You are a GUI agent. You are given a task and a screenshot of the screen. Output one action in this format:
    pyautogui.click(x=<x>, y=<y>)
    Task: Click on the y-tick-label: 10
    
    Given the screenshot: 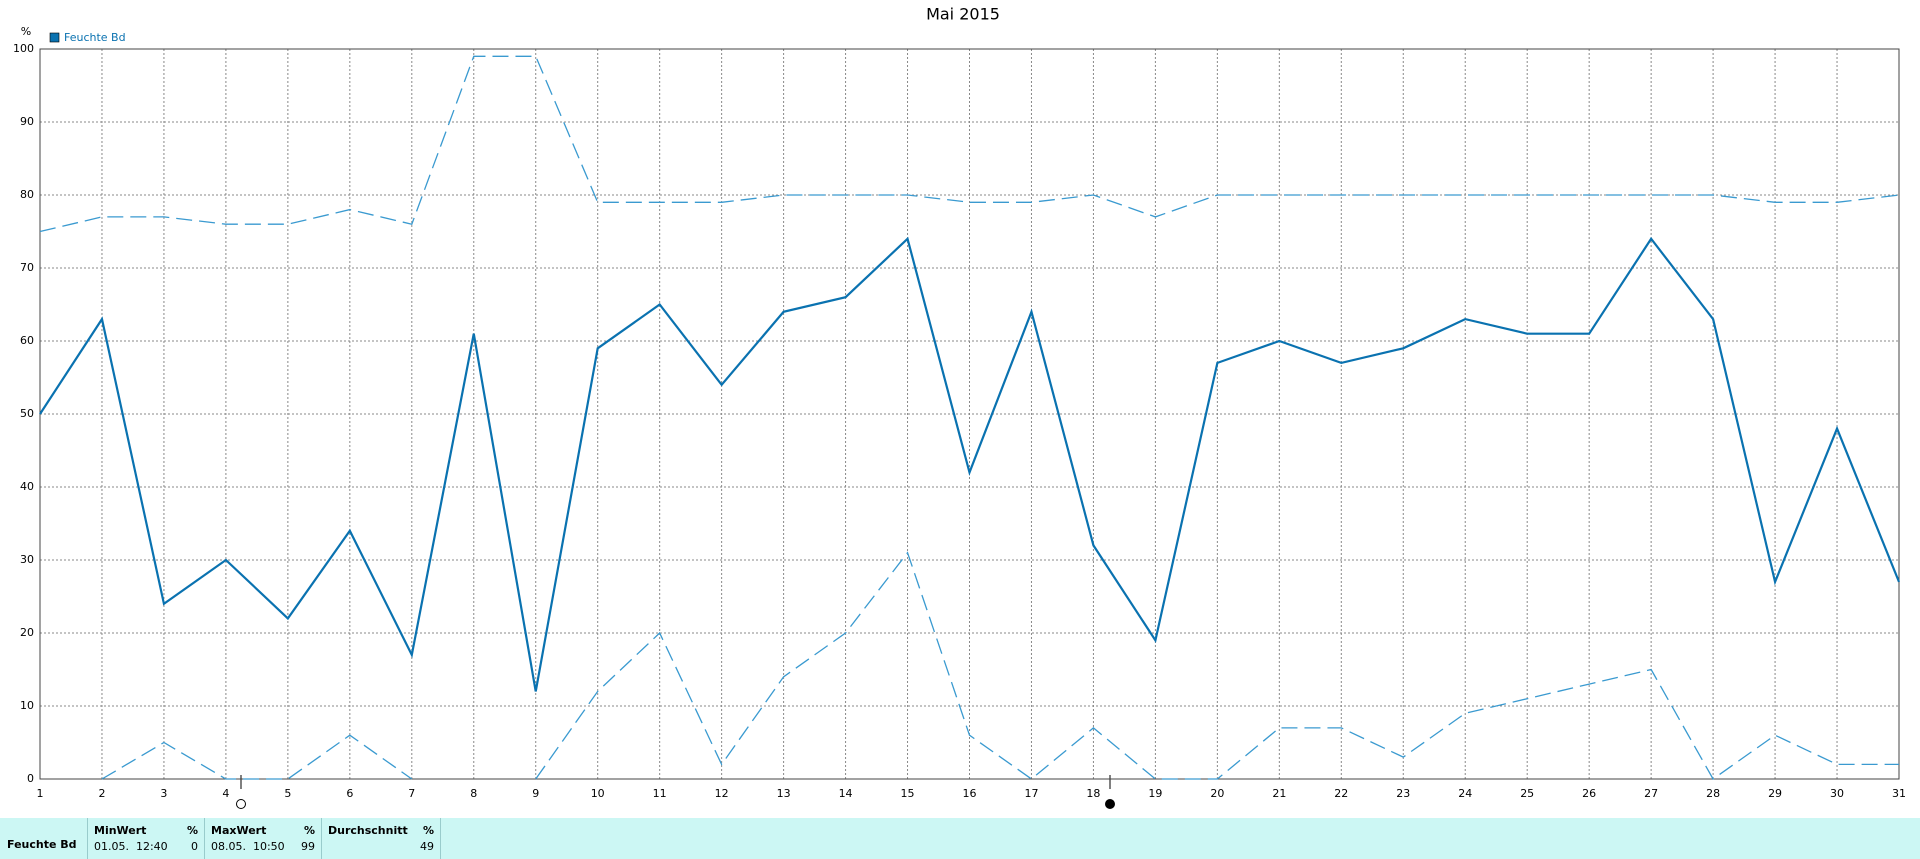 What is the action you would take?
    pyautogui.click(x=27, y=705)
    